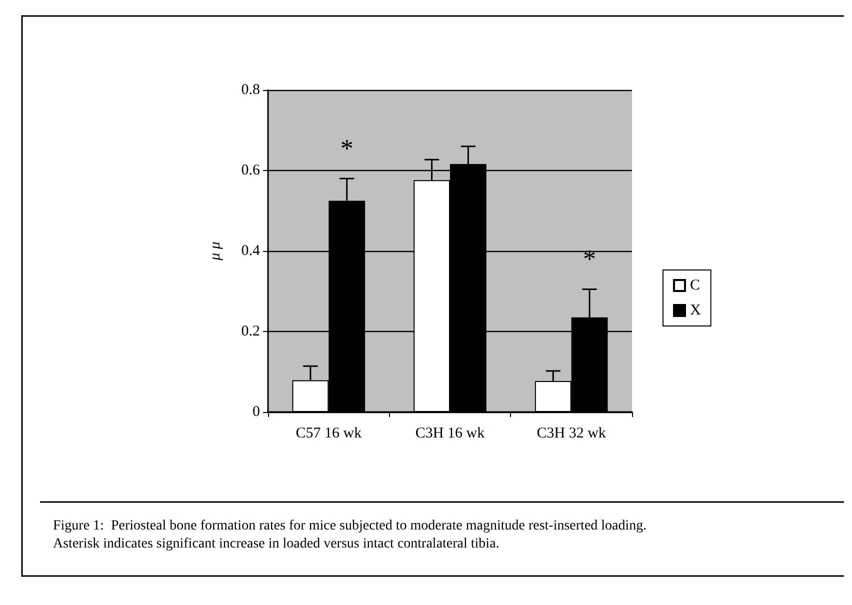  Describe the element at coordinates (350, 526) in the screenshot. I see `caption: Figure 1: Periosteal bone formation rates for mice subjected to moderate magnitude rest-inserted loading.` at that location.